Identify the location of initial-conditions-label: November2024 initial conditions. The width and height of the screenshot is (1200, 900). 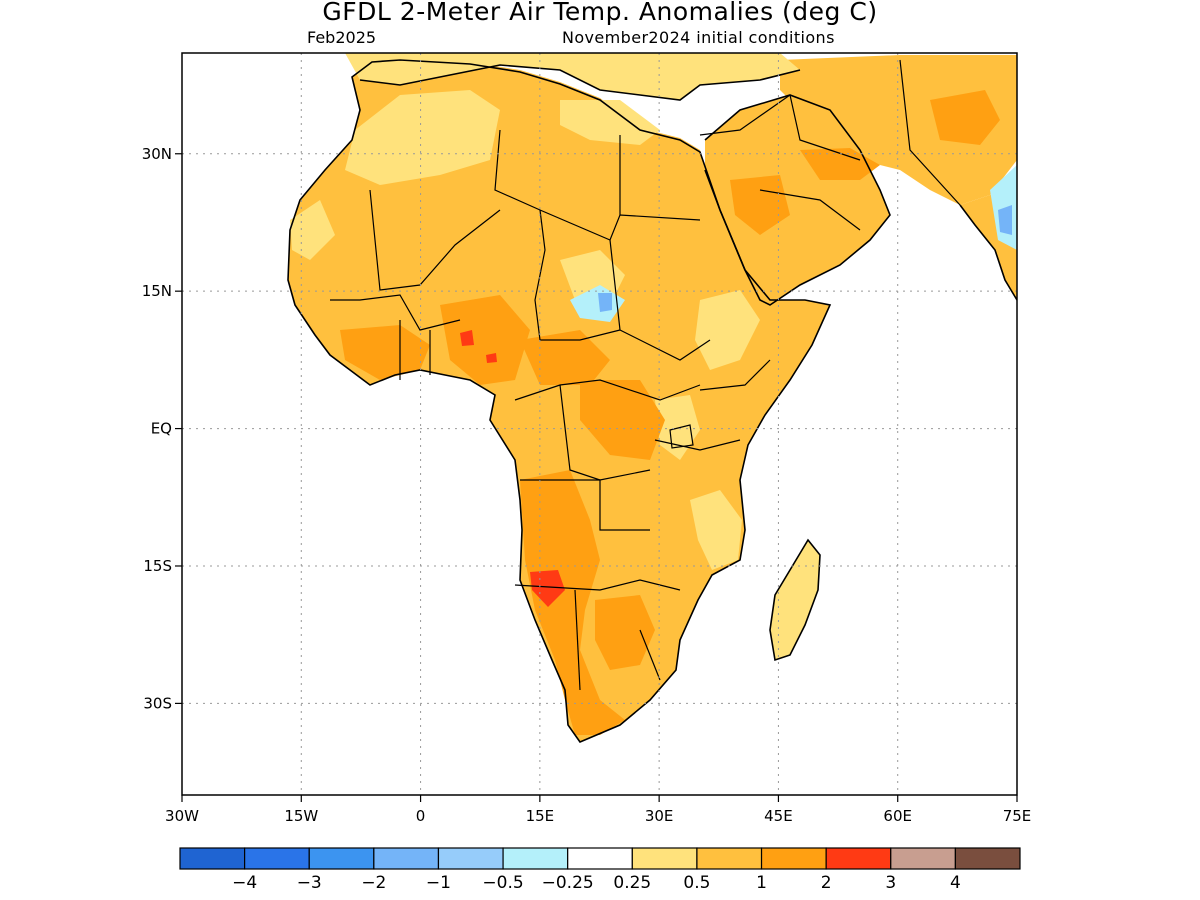
(698, 37).